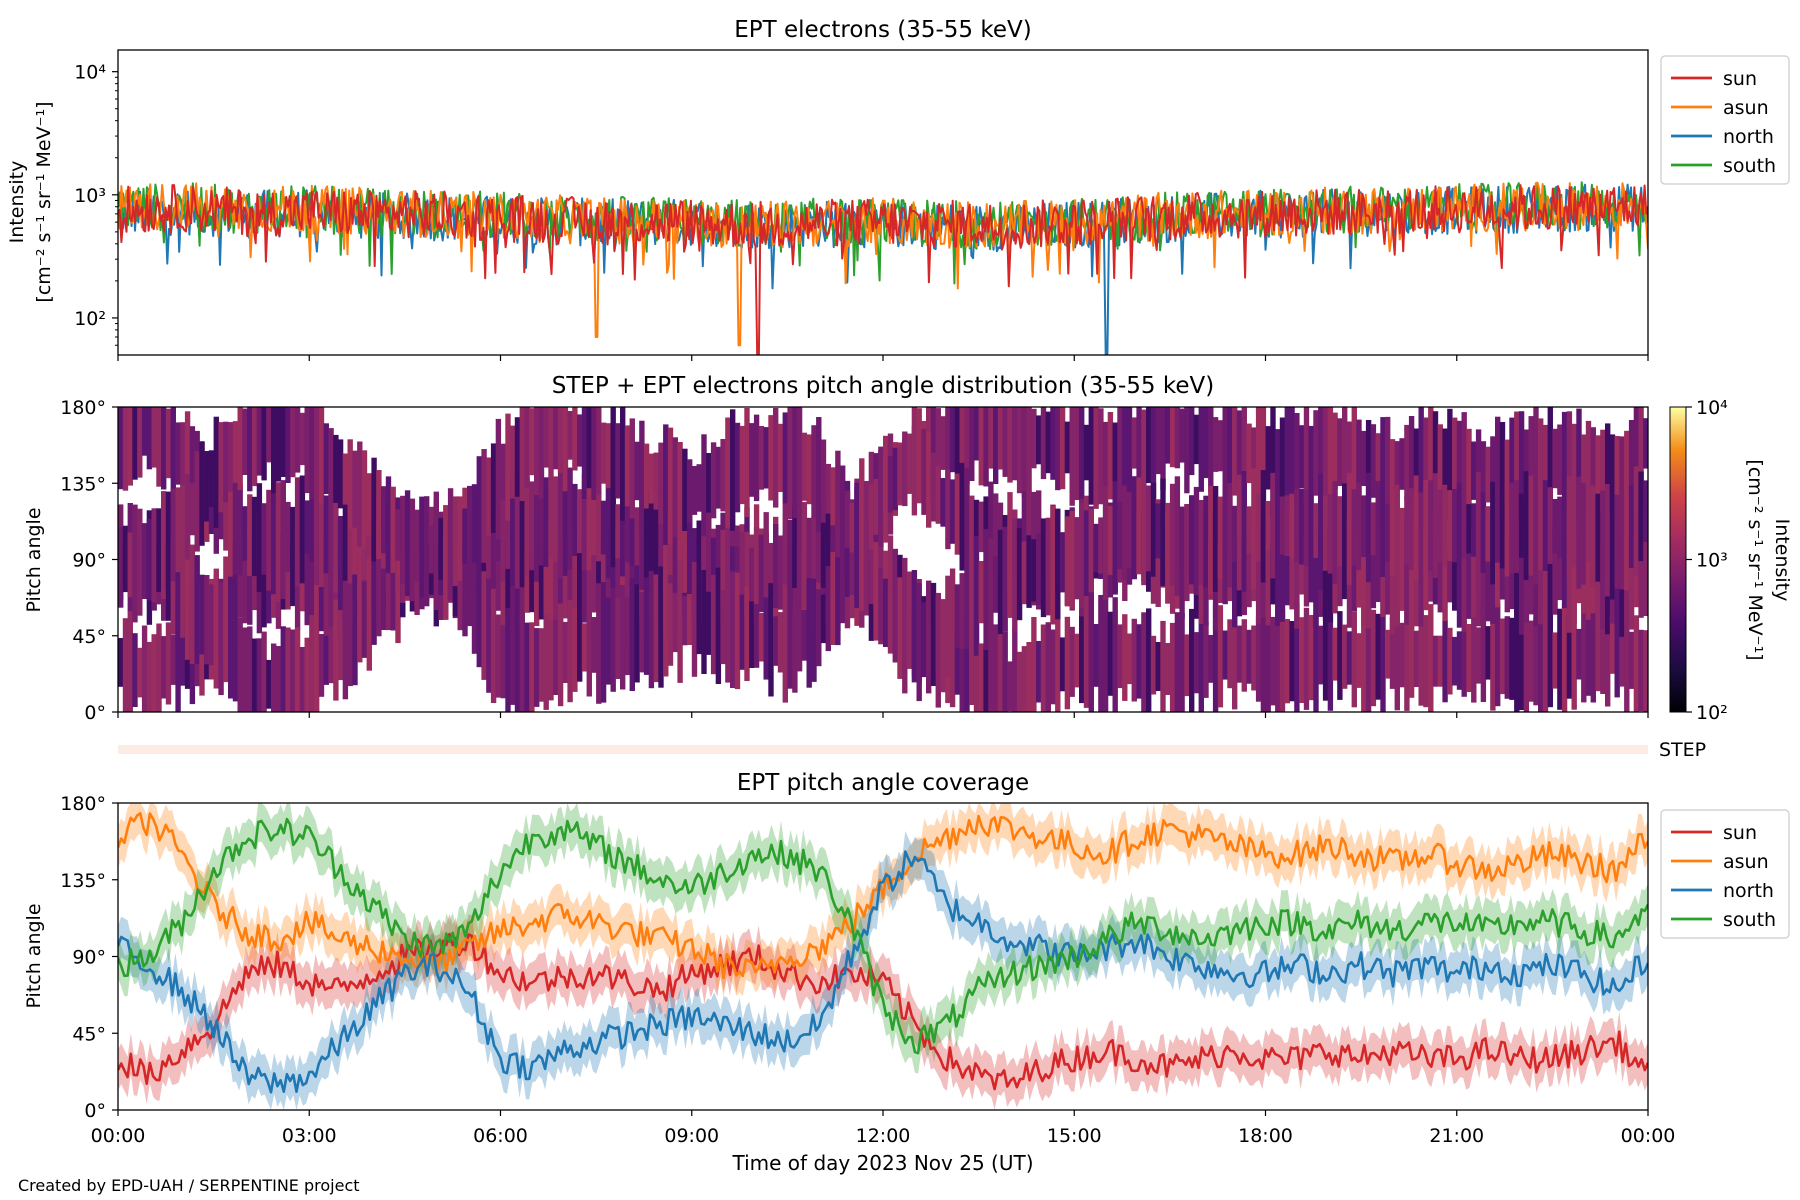  Describe the element at coordinates (89, 560) in the screenshot. I see `pad-y-ticks: 0° 45° 90° 135° 180°` at that location.